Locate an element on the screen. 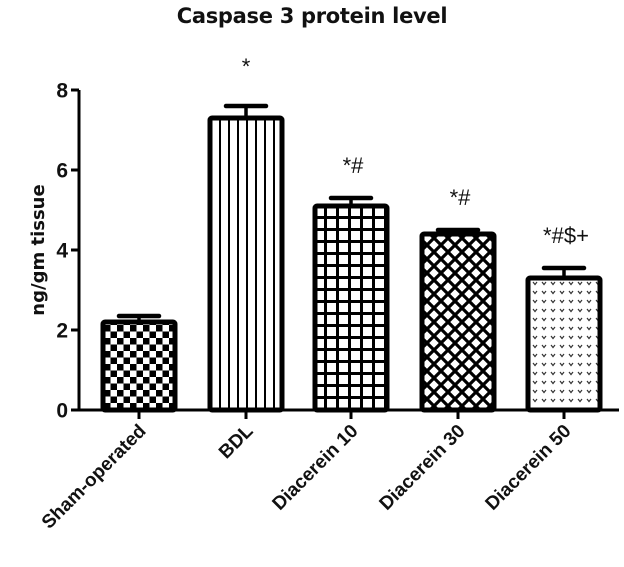 The height and width of the screenshot is (567, 624). significance-annotation: *#$+ is located at coordinates (566, 235).